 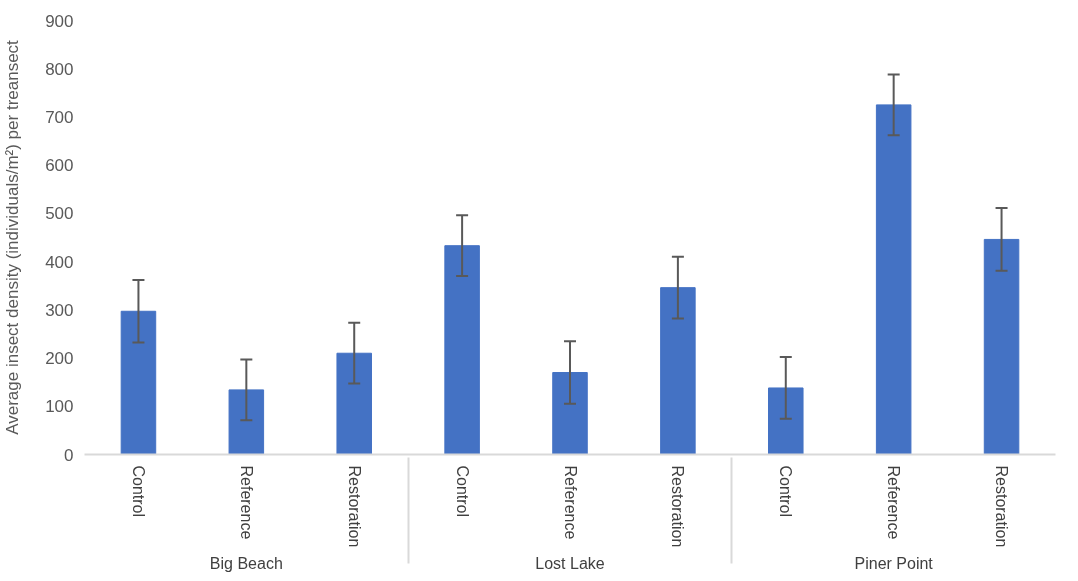 I want to click on y-axis-title: Average insect density (individuals/m²) per treansect, so click(x=13, y=237).